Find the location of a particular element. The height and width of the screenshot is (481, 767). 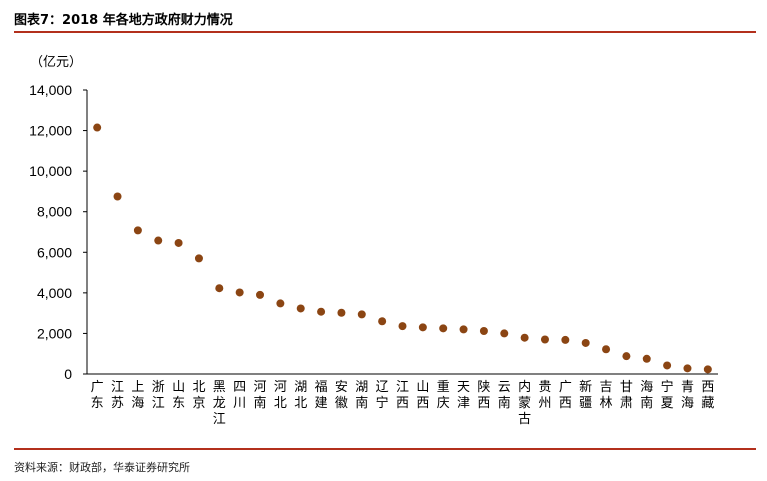

x-tick-label: 海南 is located at coordinates (646, 395).